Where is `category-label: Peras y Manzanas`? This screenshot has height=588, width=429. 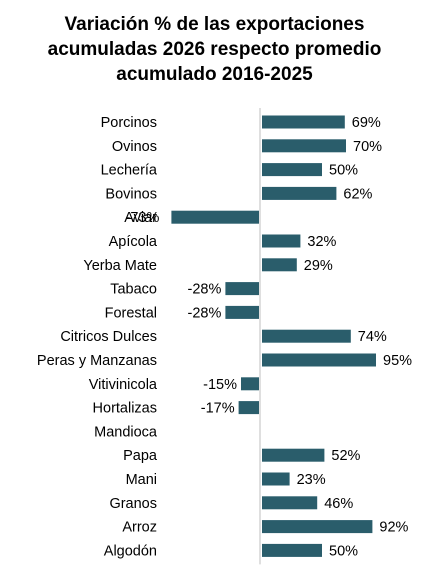
category-label: Peras y Manzanas is located at coordinates (97, 361).